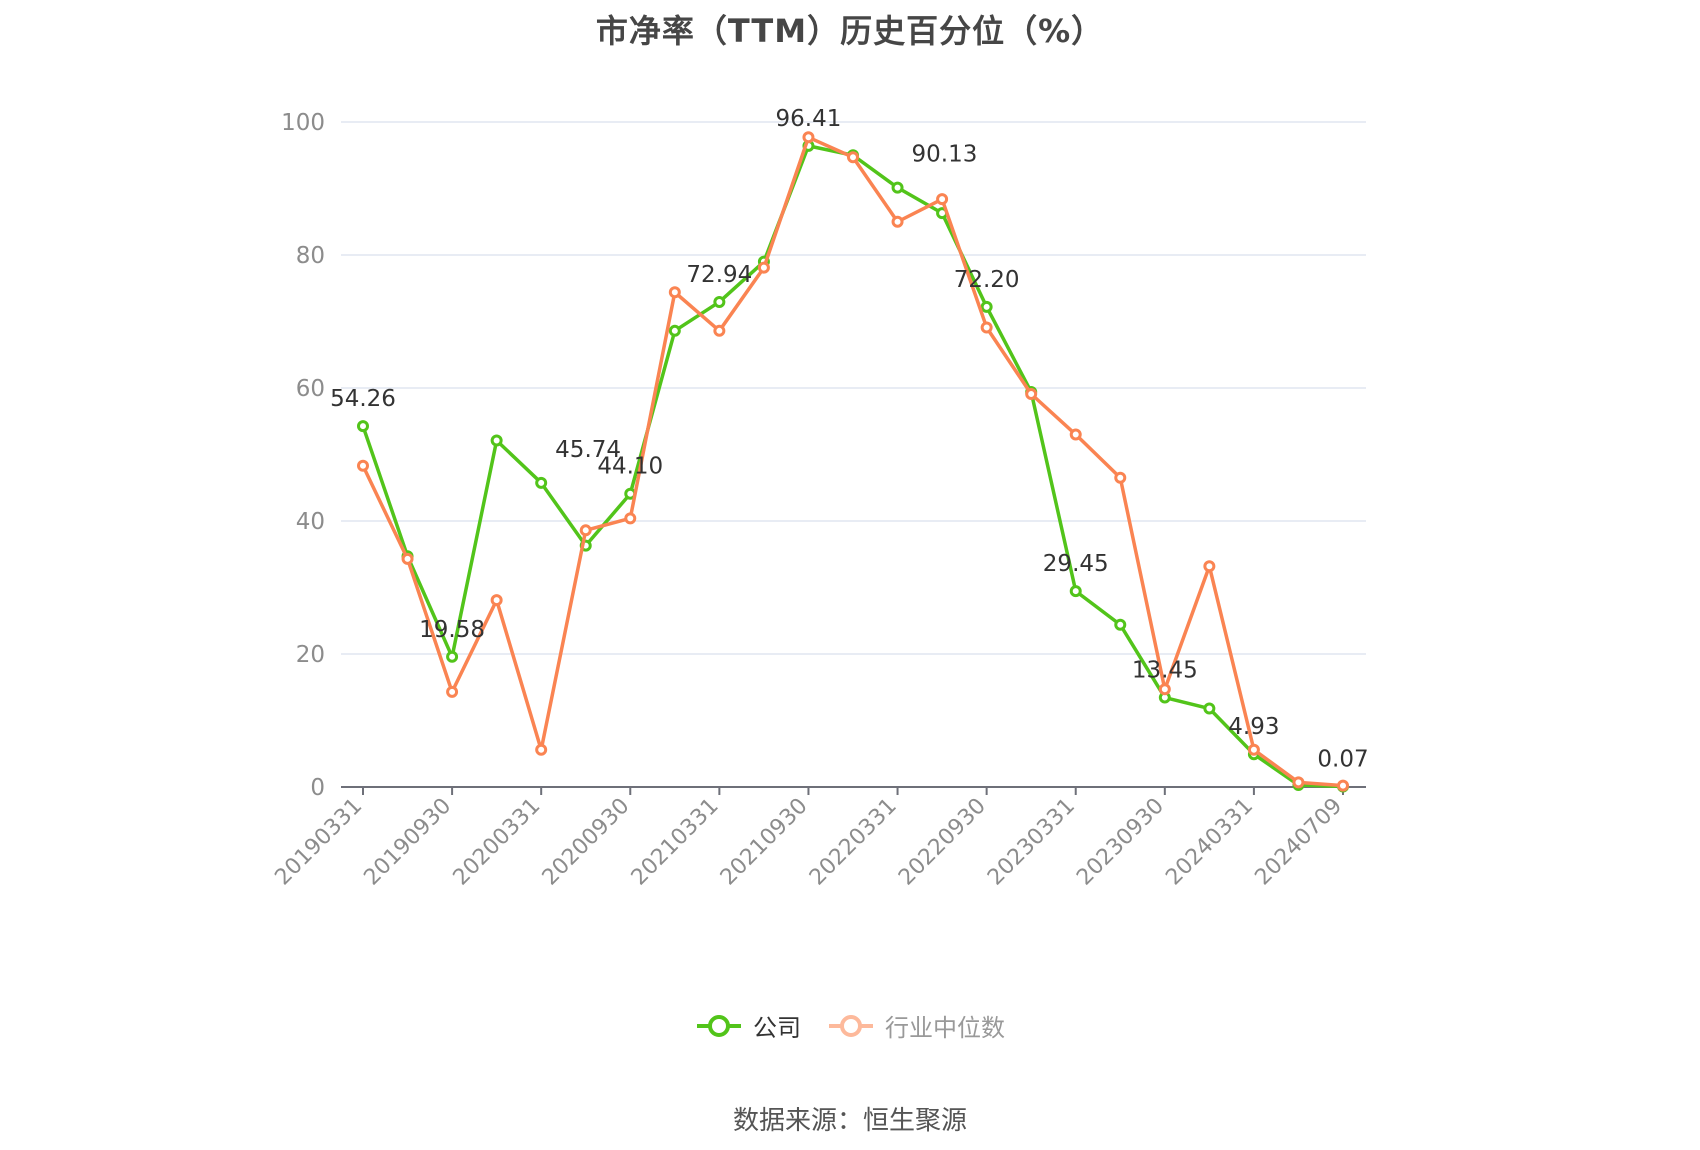 The height and width of the screenshot is (1150, 1700). I want to click on x-tick-label: 20220930, so click(942, 842).